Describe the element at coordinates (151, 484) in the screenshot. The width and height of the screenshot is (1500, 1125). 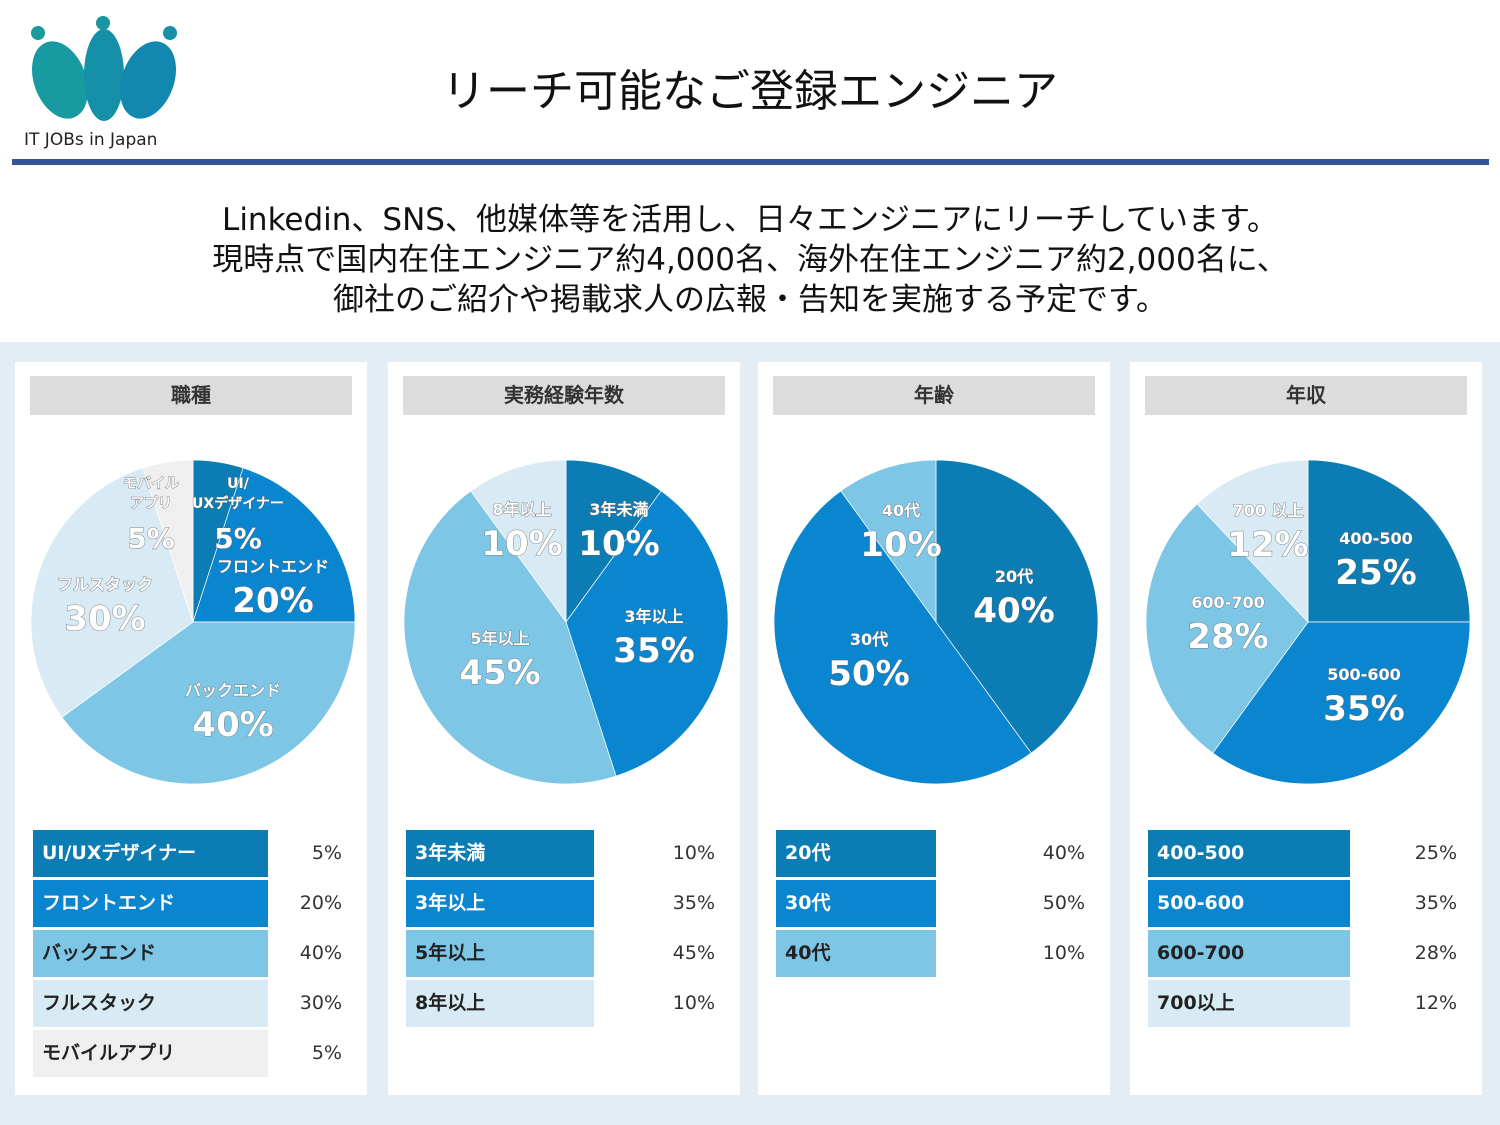
I see `pie-category-label: モバイル` at that location.